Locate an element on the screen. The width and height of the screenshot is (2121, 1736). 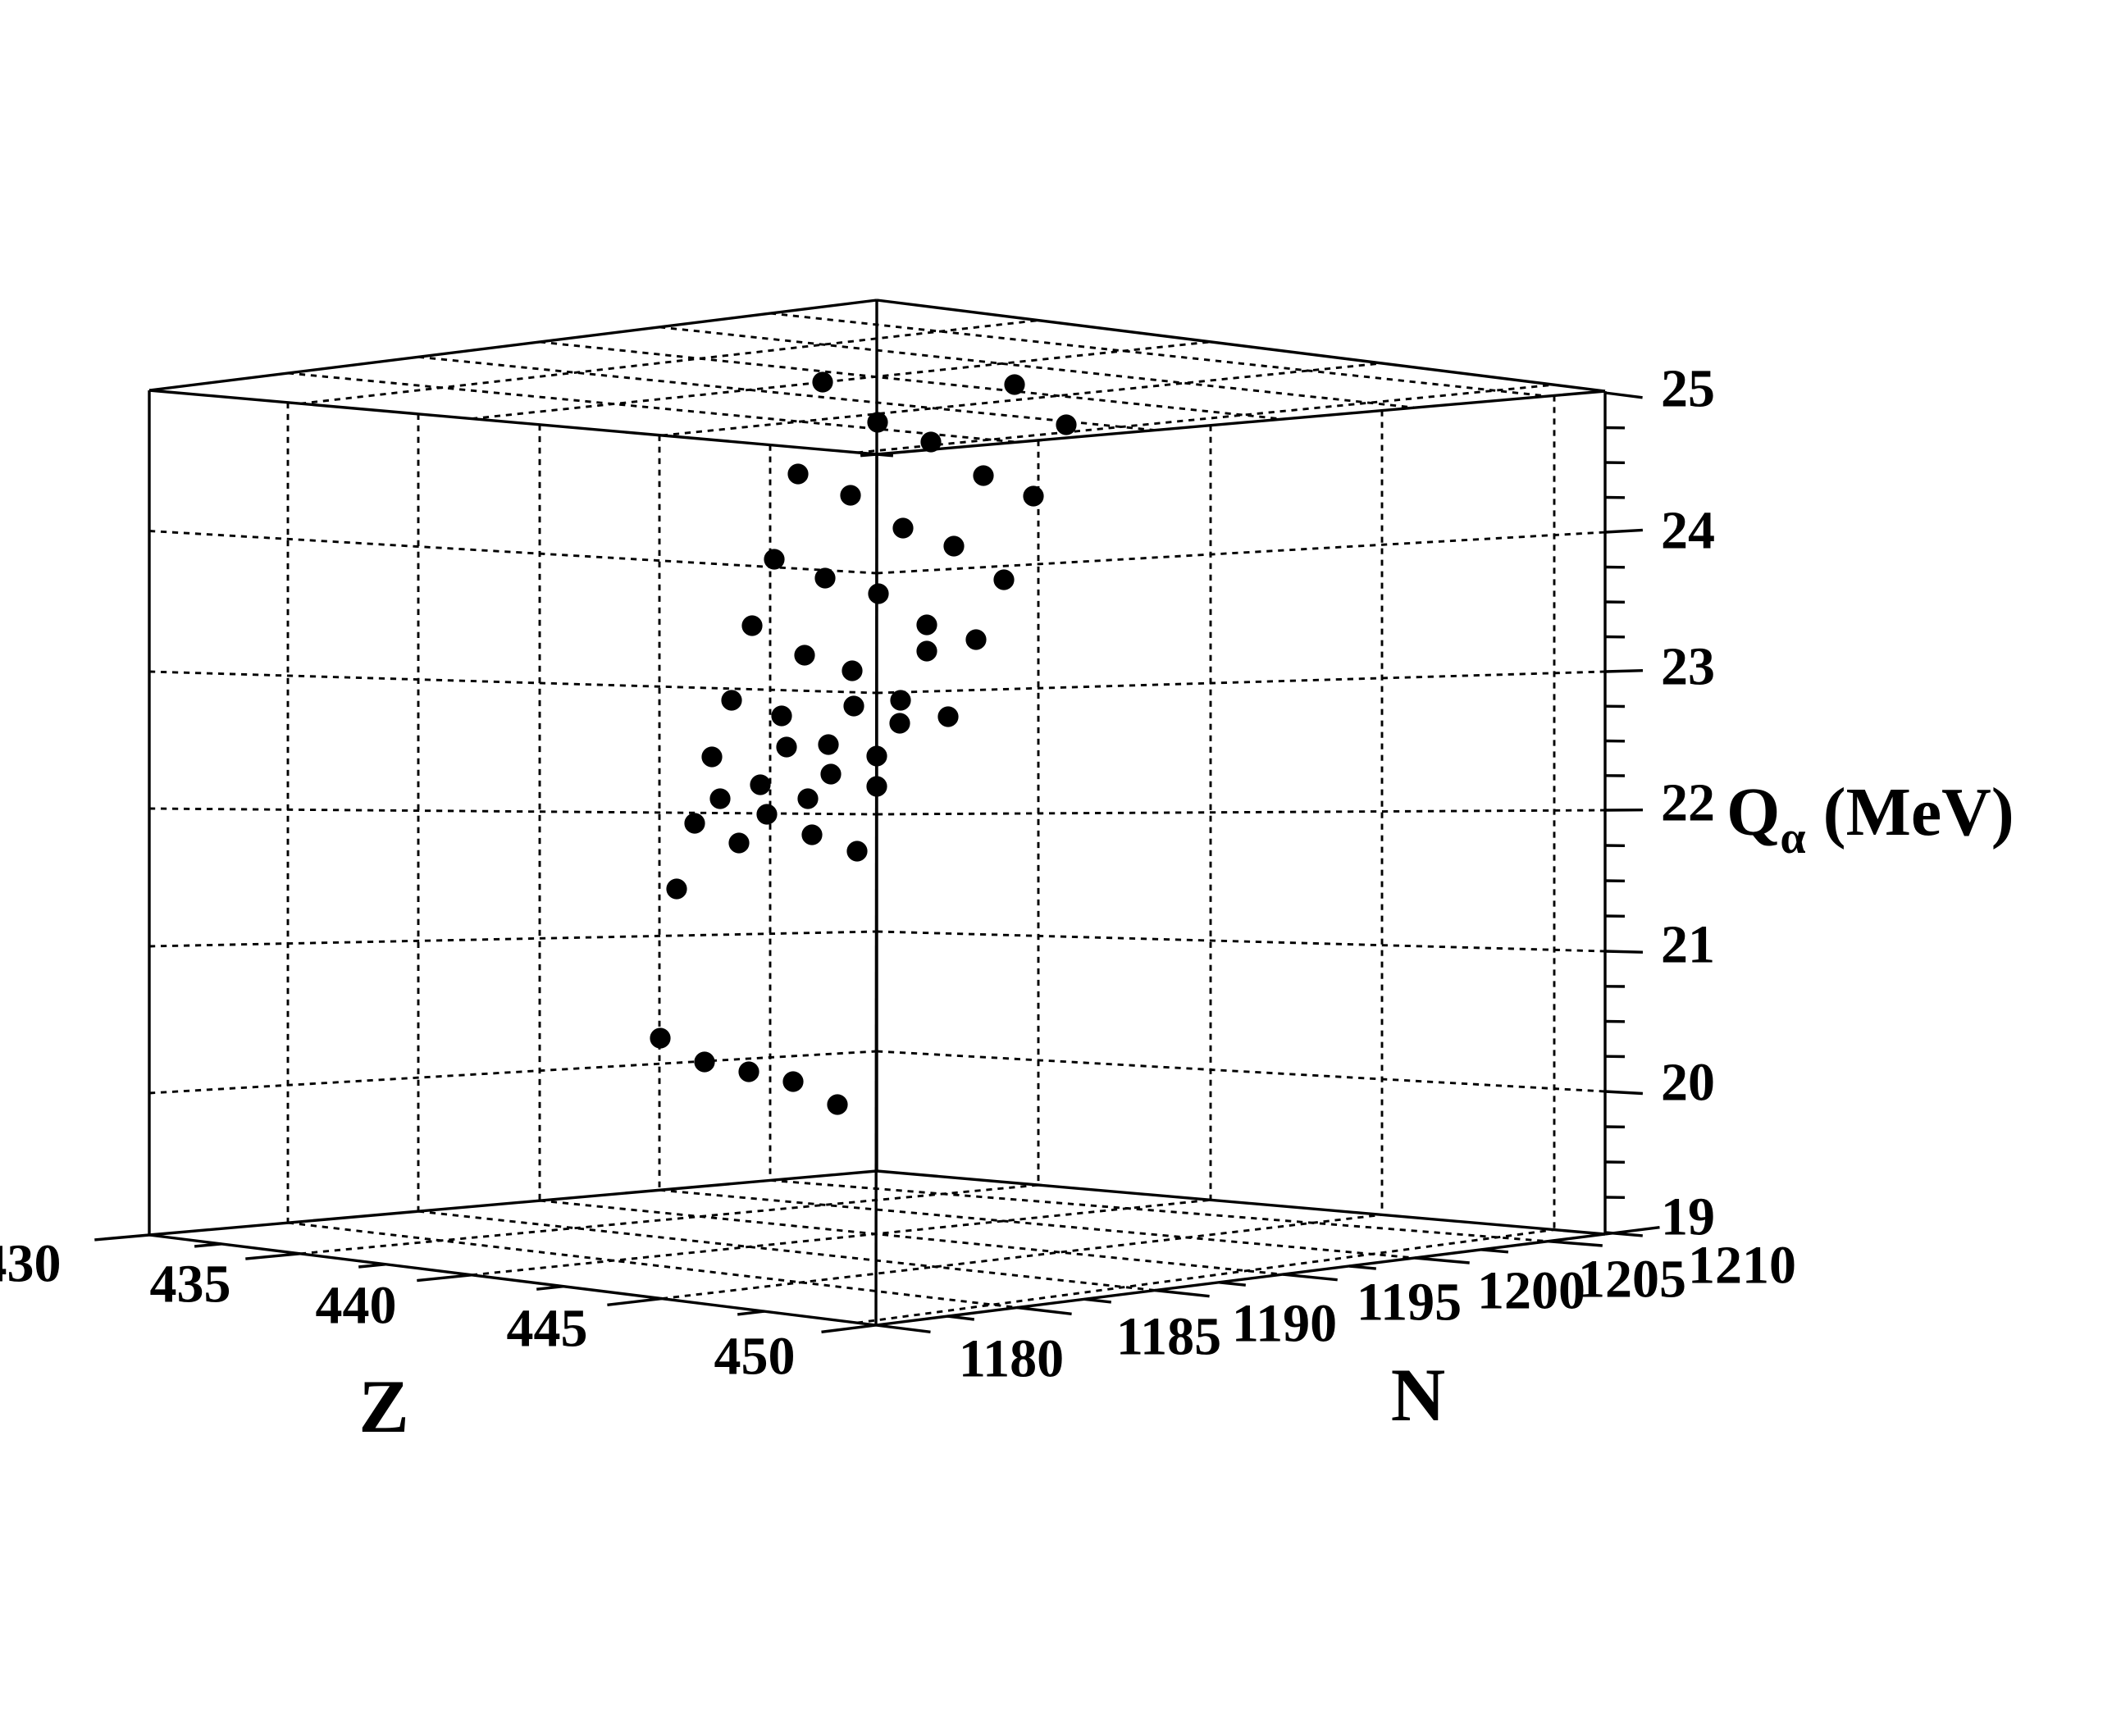
svg-text: 445 is located at coordinates (547, 1329).